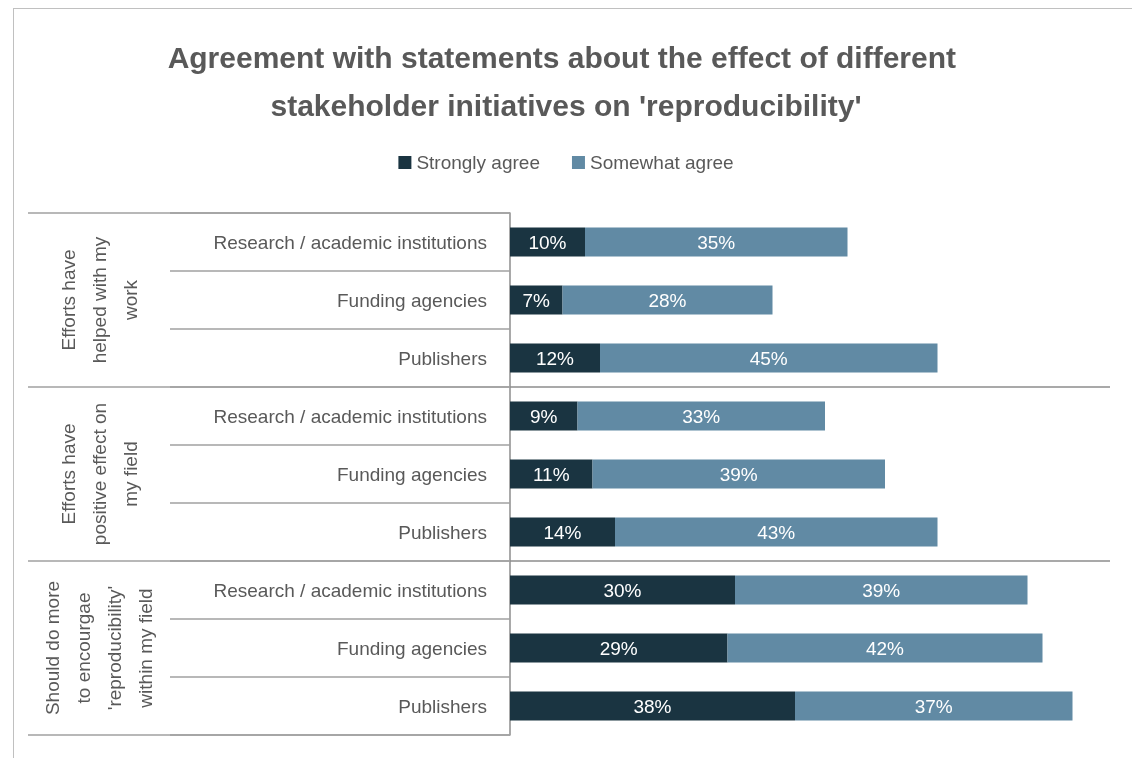 Image resolution: width=1132 pixels, height=758 pixels. I want to click on data-label: 29%, so click(618, 648).